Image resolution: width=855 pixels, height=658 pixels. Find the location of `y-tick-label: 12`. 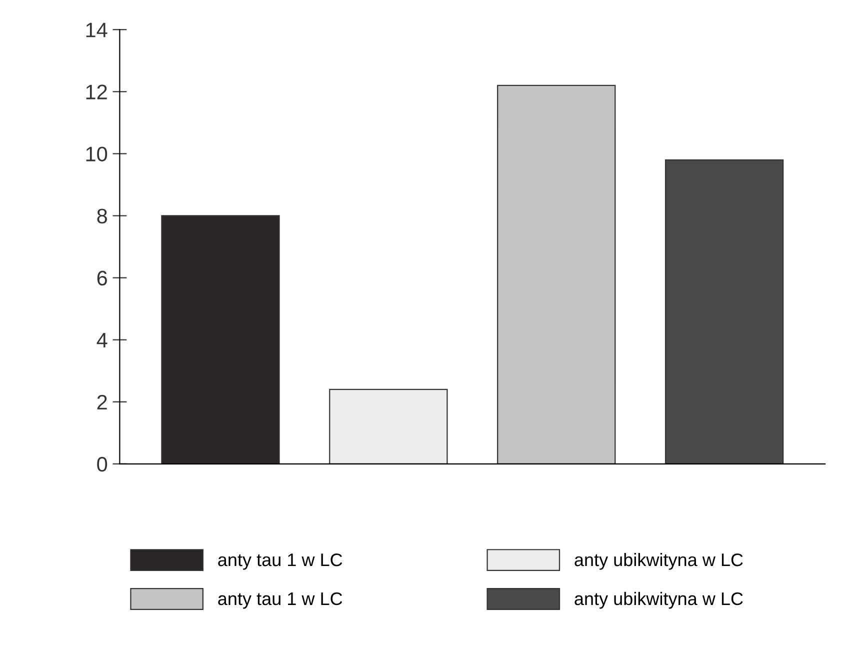

y-tick-label: 12 is located at coordinates (96, 92).